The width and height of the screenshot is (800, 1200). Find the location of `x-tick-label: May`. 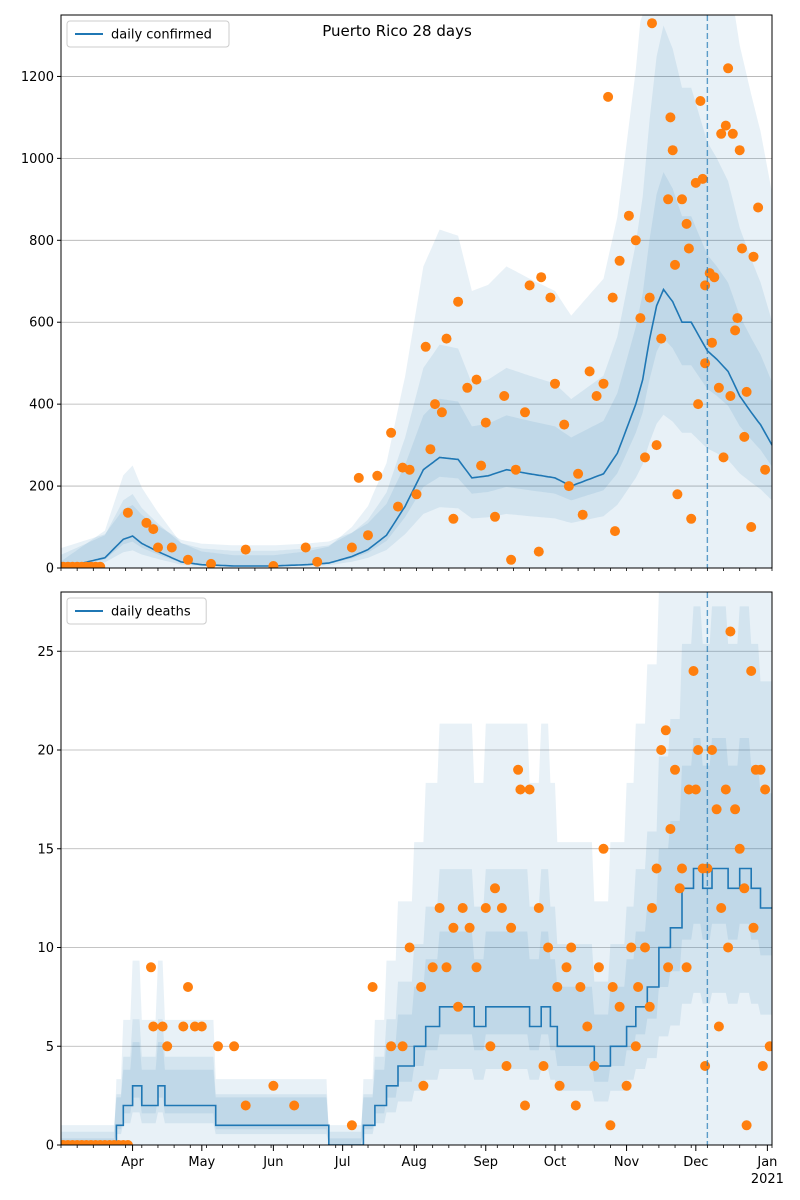

x-tick-label: May is located at coordinates (201, 1162).